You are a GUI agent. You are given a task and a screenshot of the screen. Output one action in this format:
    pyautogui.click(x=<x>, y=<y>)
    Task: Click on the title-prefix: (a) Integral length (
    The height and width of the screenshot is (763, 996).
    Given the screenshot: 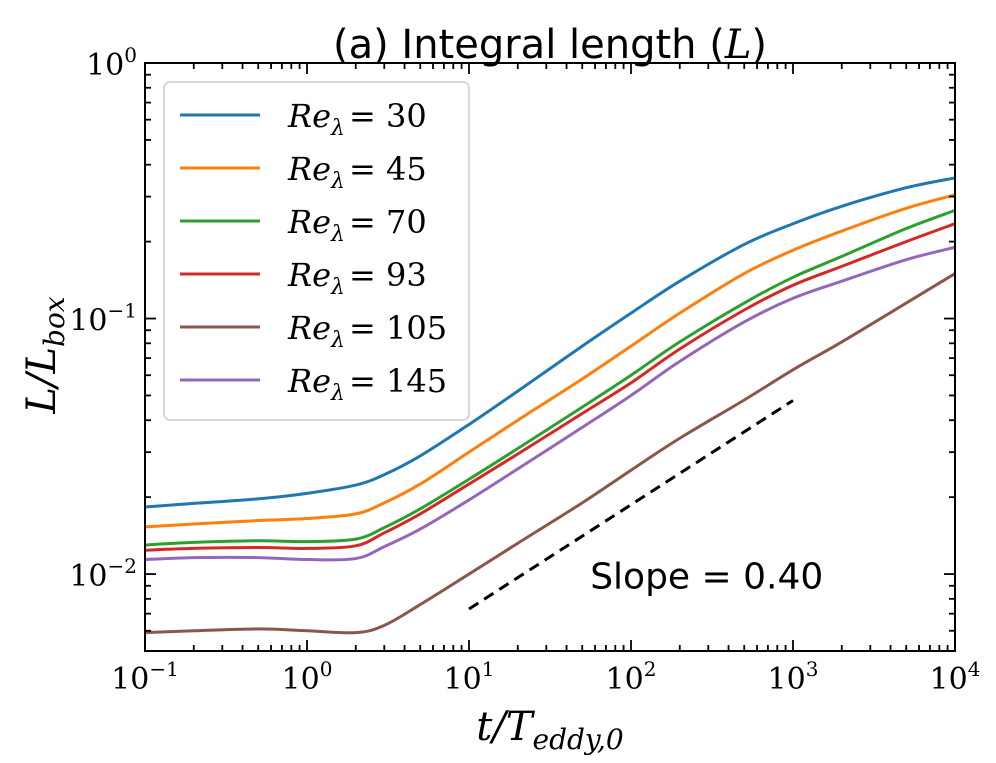 What is the action you would take?
    pyautogui.click(x=529, y=45)
    